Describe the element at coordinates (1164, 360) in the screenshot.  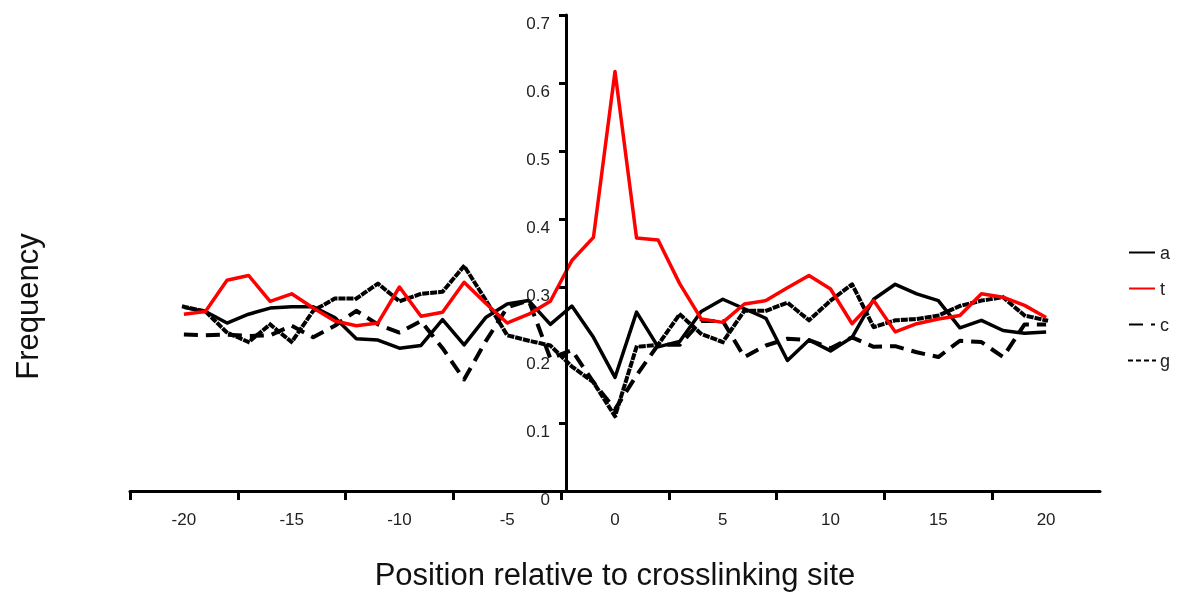
I see `legend-label: g` at that location.